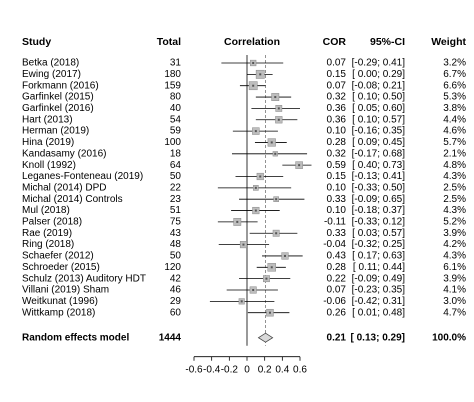  What do you see at coordinates (454, 131) in the screenshot?
I see `weight-label: 4.6%` at bounding box center [454, 131].